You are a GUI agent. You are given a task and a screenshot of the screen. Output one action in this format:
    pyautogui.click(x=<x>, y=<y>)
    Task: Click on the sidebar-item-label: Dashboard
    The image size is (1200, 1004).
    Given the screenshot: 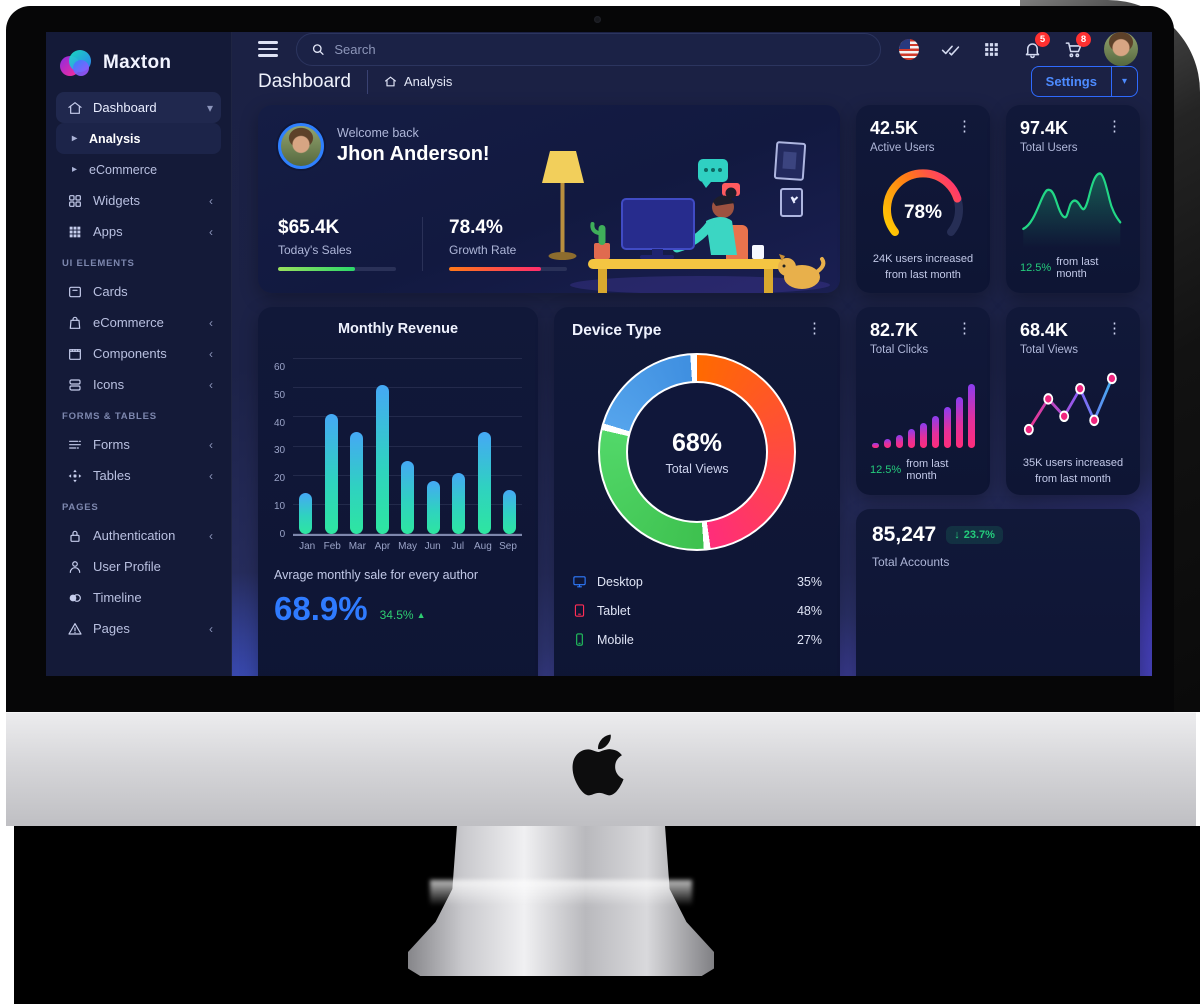 What is the action you would take?
    pyautogui.click(x=125, y=107)
    